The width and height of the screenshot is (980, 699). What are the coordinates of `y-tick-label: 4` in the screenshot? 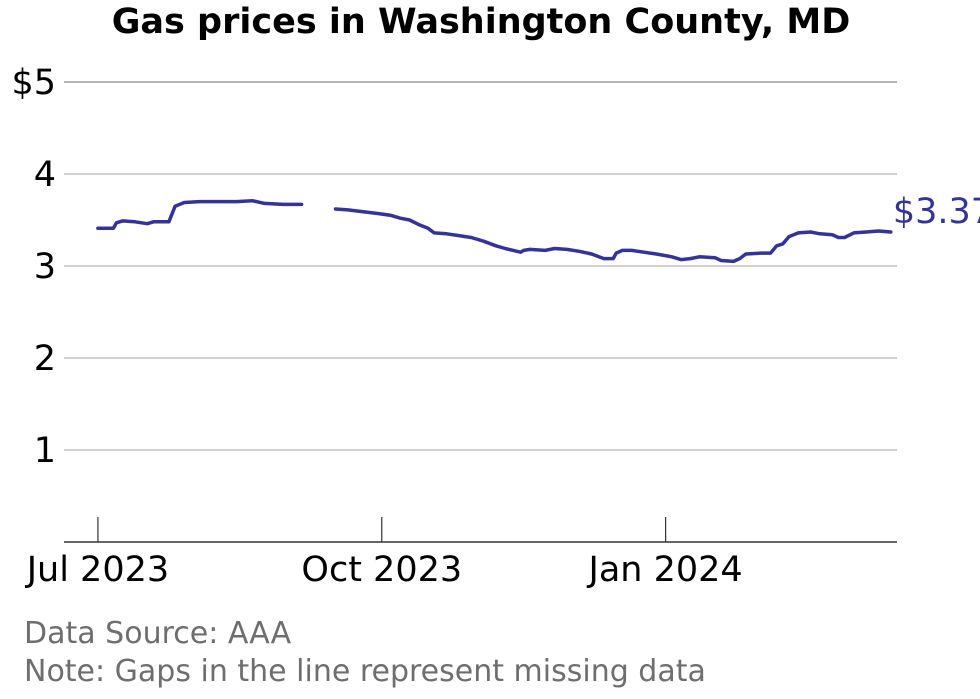 It's located at (45, 175).